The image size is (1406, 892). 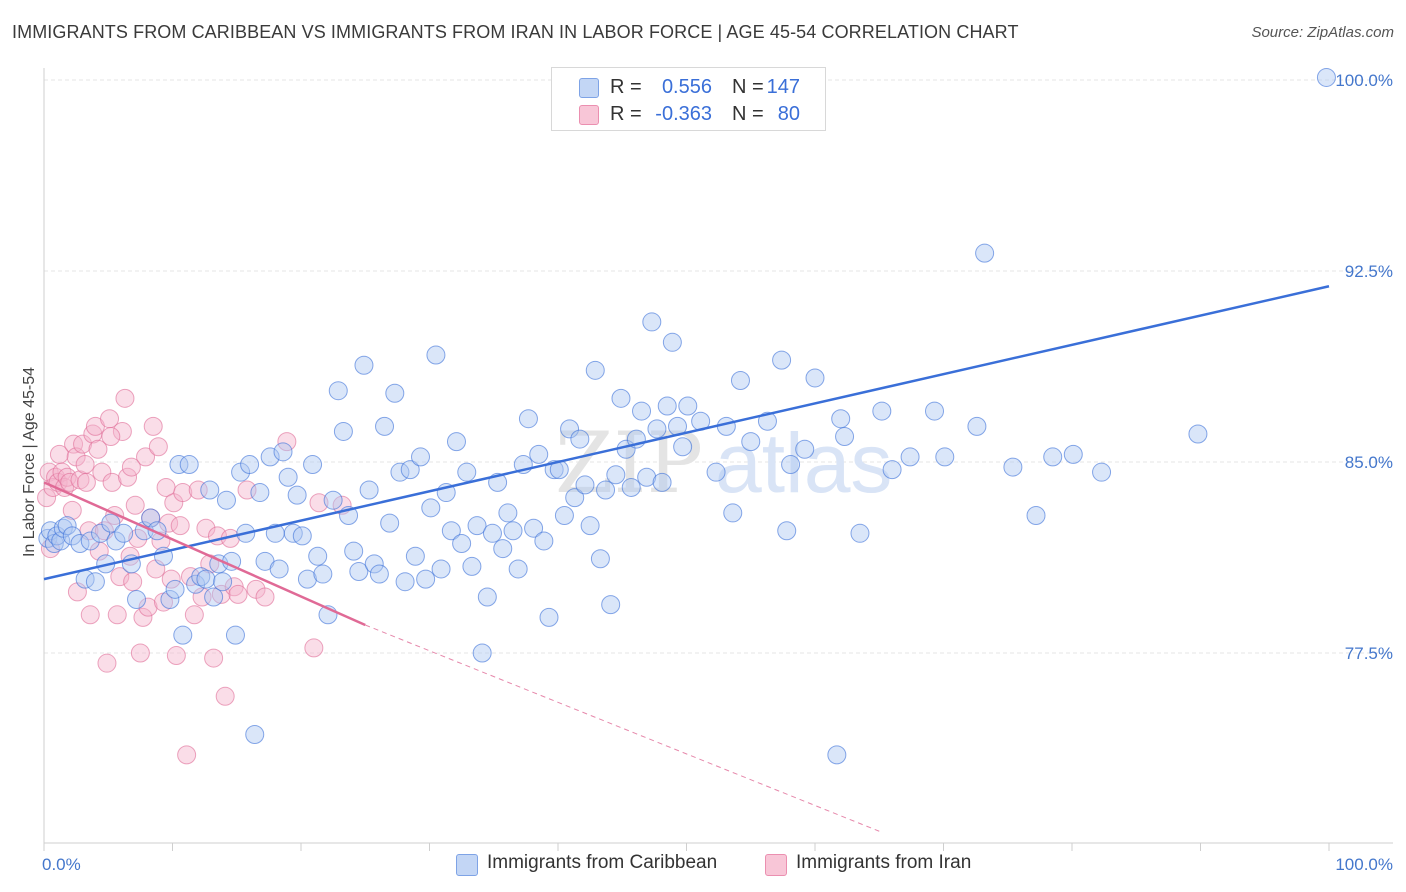 I want to click on watermark-atlas: atlas, so click(x=803, y=463).